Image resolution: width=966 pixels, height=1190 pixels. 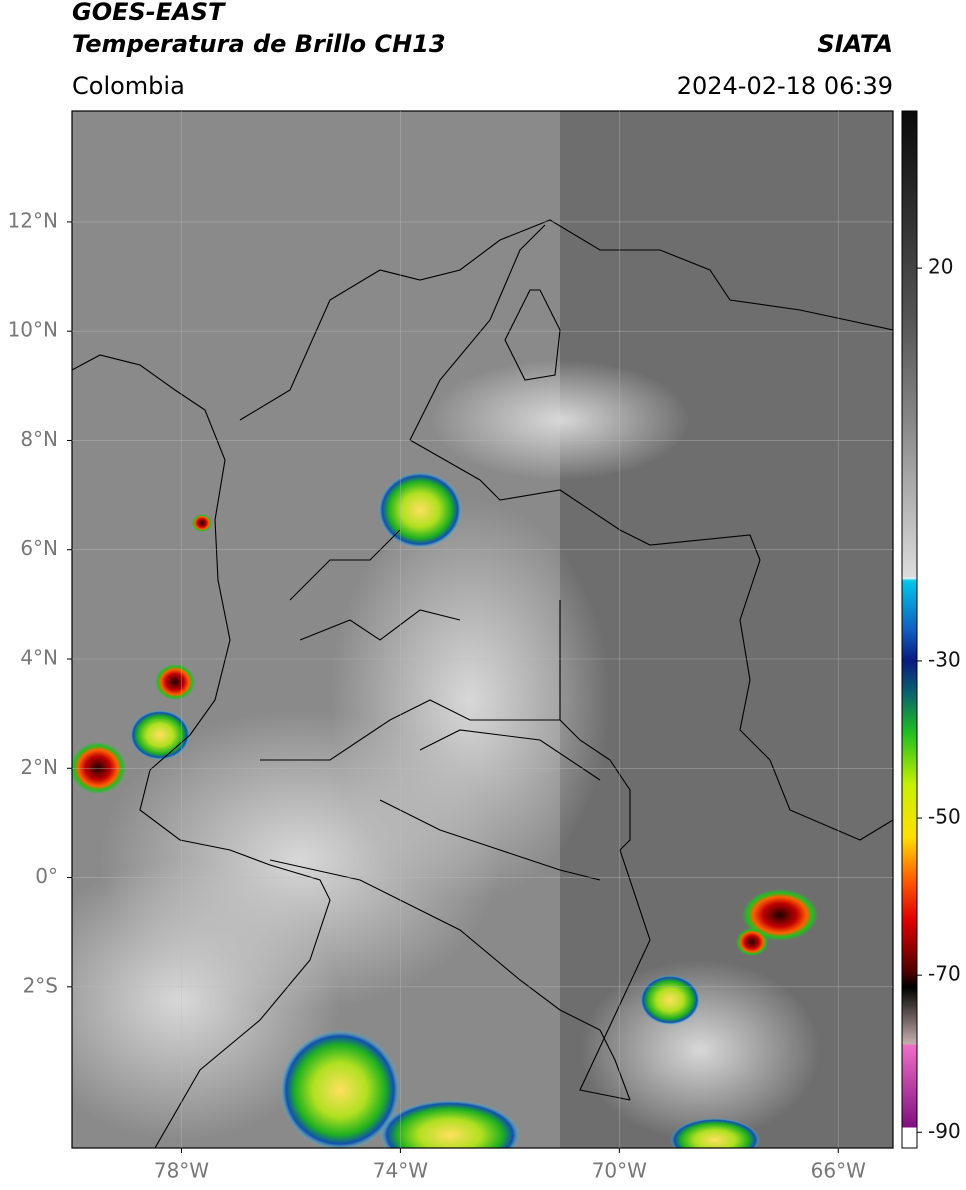 I want to click on colorbar-tick-label: 20, so click(x=940, y=267).